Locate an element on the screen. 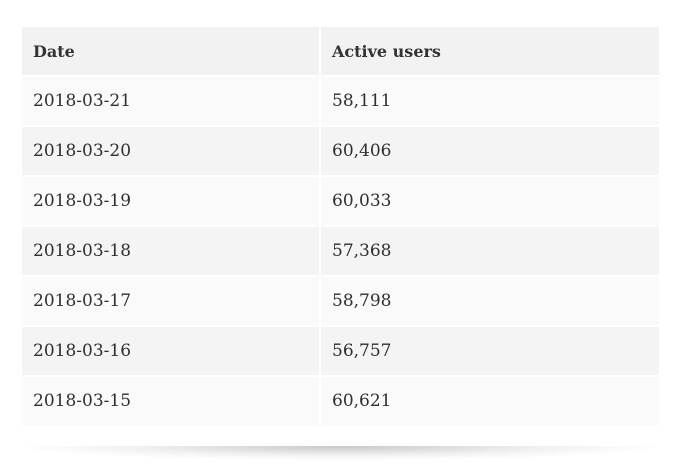  card-shadow is located at coordinates (340, 453).